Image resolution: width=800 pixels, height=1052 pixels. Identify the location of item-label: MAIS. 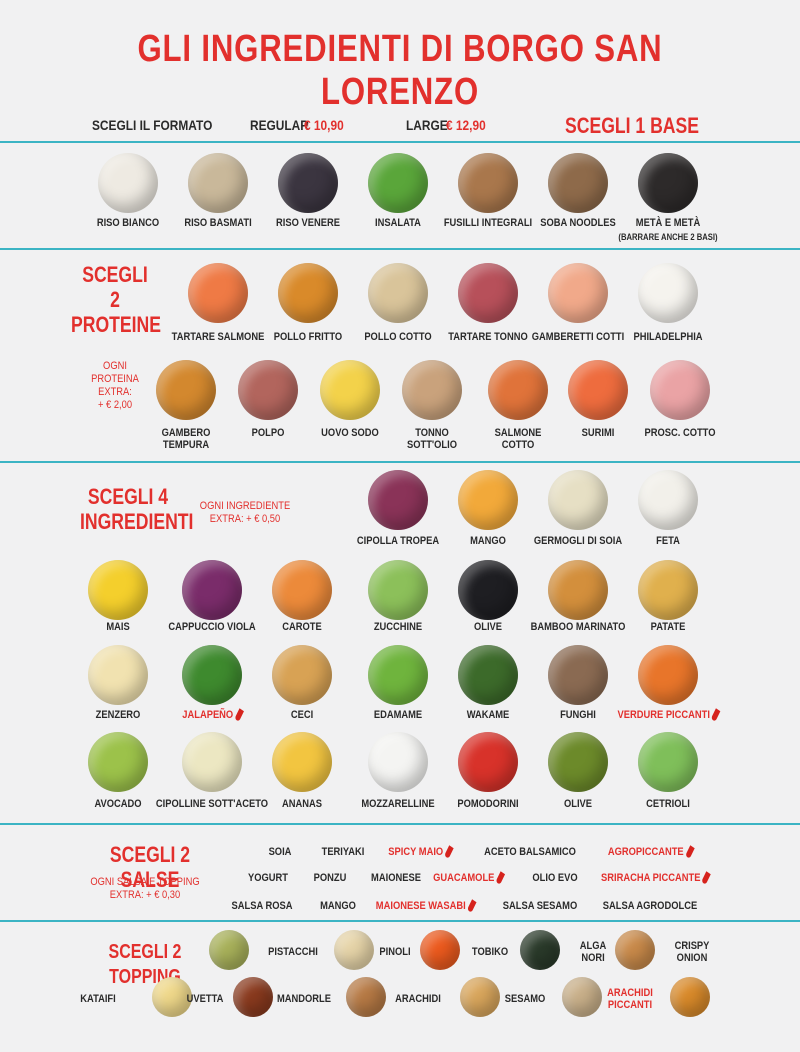
(118, 627).